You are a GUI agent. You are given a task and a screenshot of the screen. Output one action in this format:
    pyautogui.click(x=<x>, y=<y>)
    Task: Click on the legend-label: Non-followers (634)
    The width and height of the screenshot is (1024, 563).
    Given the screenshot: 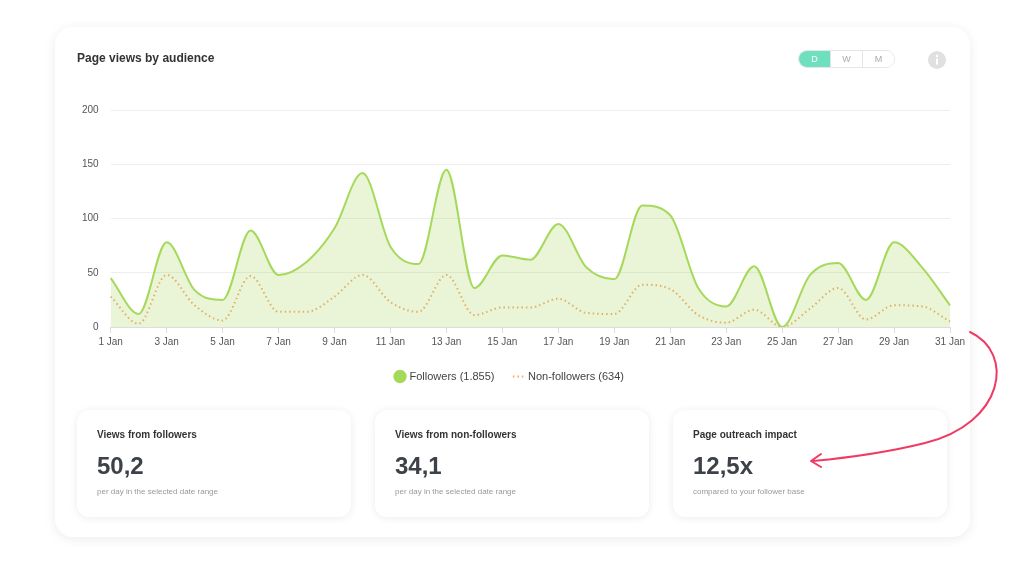 What is the action you would take?
    pyautogui.click(x=576, y=375)
    